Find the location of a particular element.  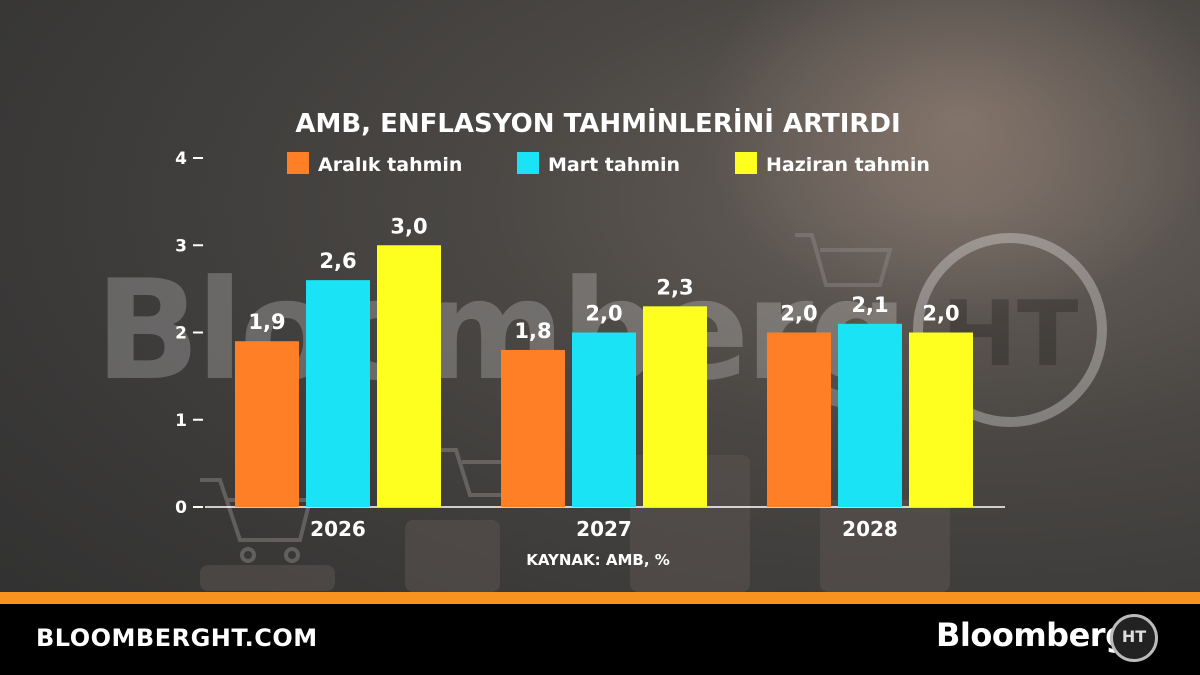

data-label: 3,0 is located at coordinates (408, 226).